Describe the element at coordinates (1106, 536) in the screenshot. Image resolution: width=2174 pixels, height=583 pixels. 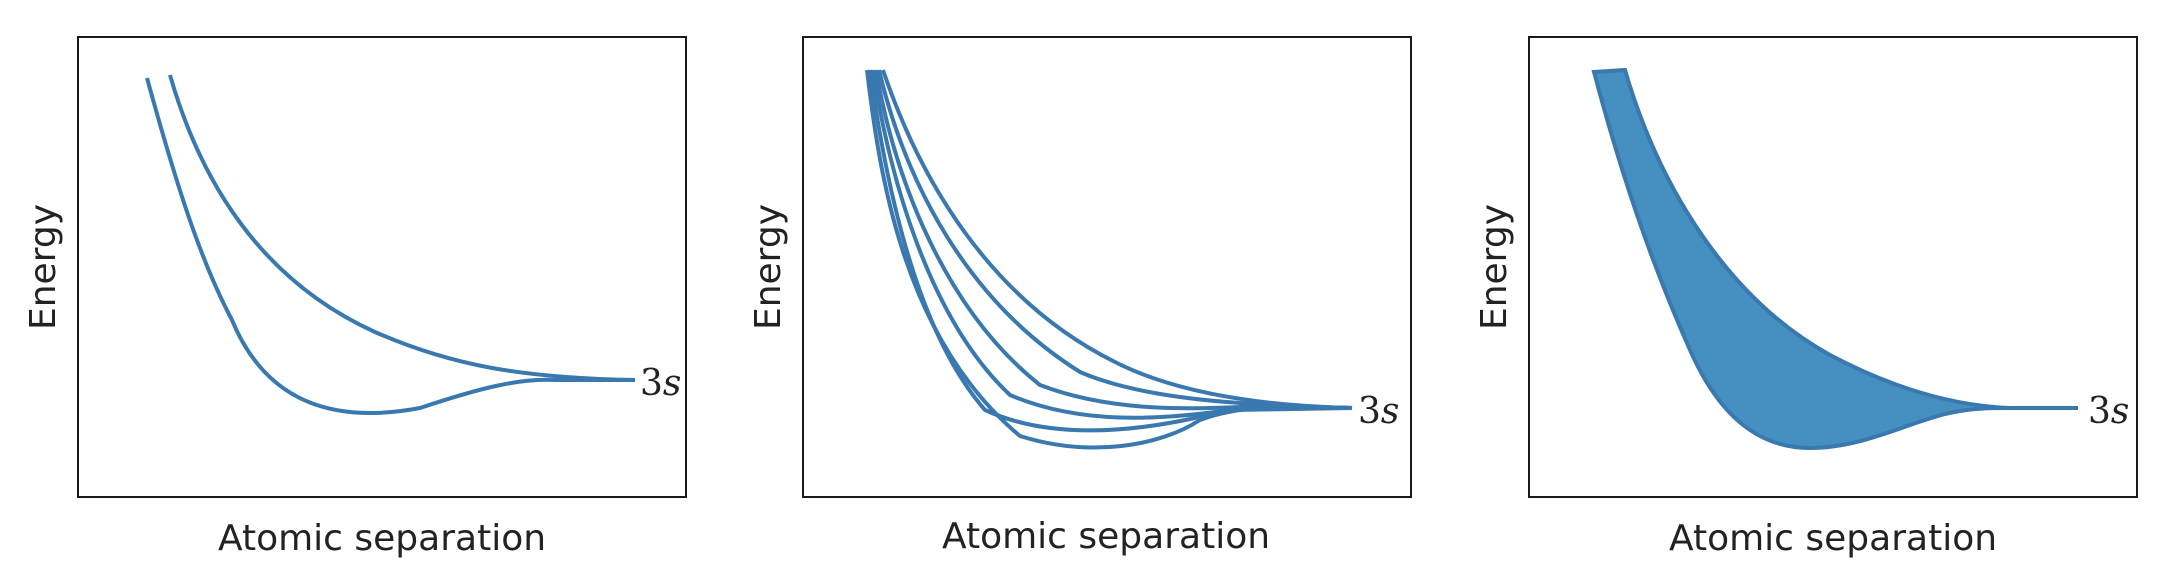
I see `panel-2-x-axis-label: Atomic separation` at that location.